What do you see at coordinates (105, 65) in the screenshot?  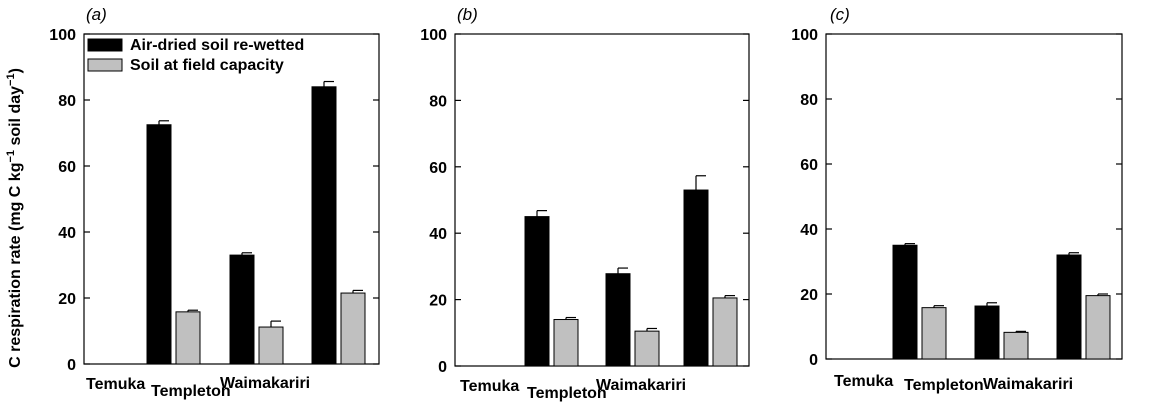 I see `legend-swatch-field-capacity` at bounding box center [105, 65].